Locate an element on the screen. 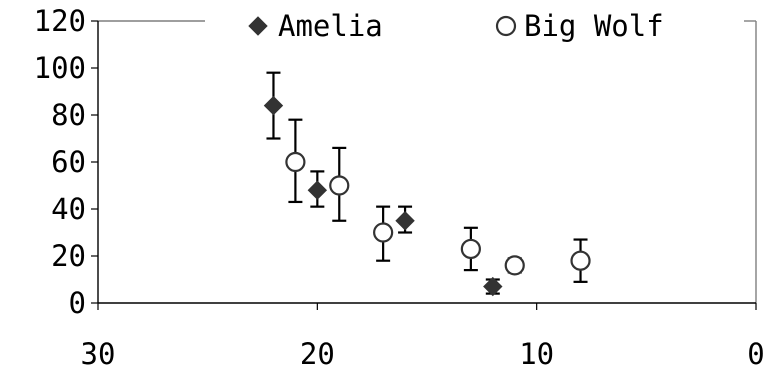 The height and width of the screenshot is (375, 766). y-tick-label: 100 is located at coordinates (60, 68).